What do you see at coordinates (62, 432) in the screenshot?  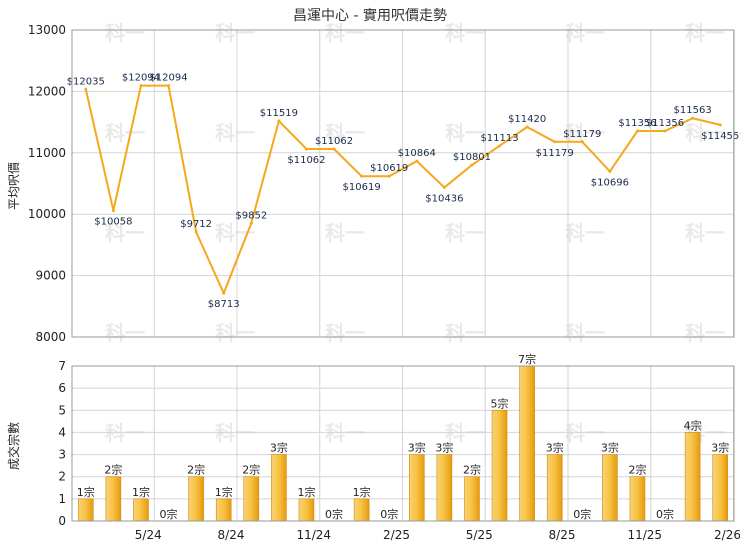 I see `volume-tick-label: 4` at bounding box center [62, 432].